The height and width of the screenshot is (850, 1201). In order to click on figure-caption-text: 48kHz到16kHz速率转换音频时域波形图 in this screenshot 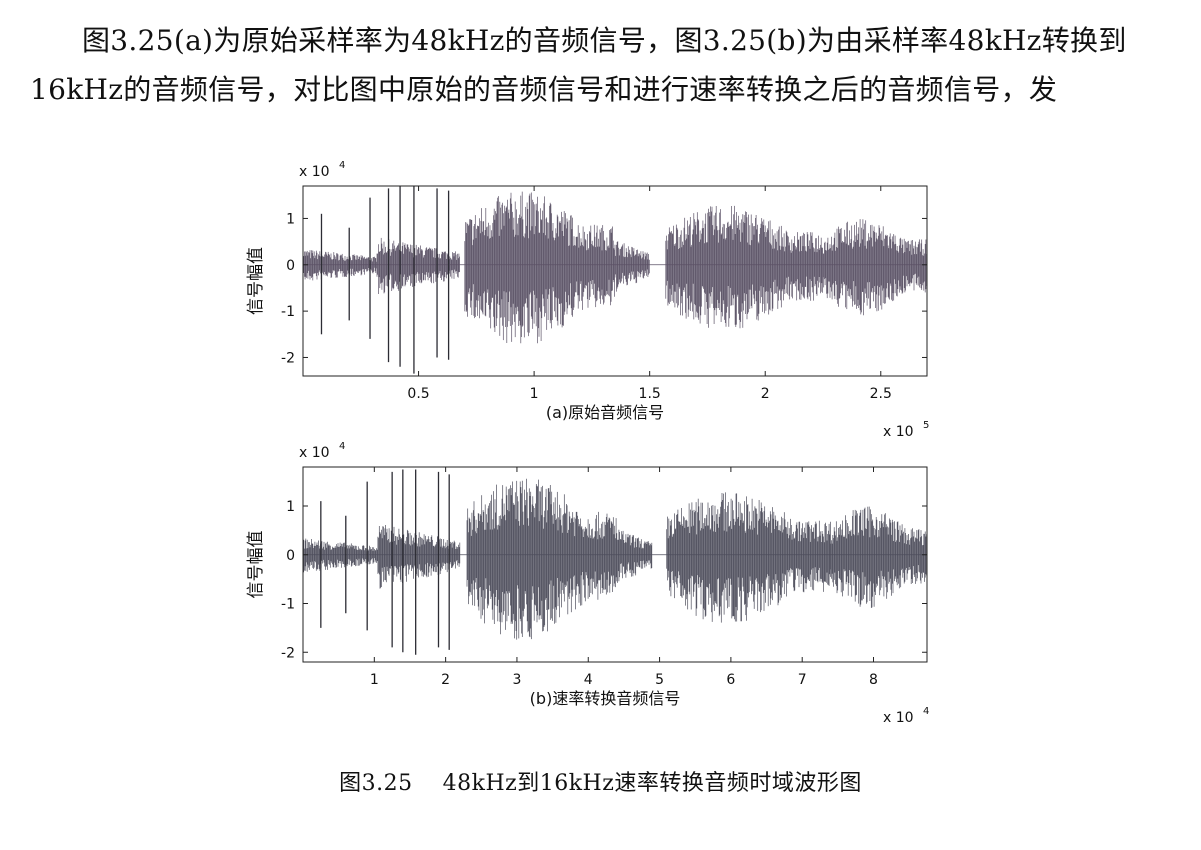, I will do `click(652, 783)`.